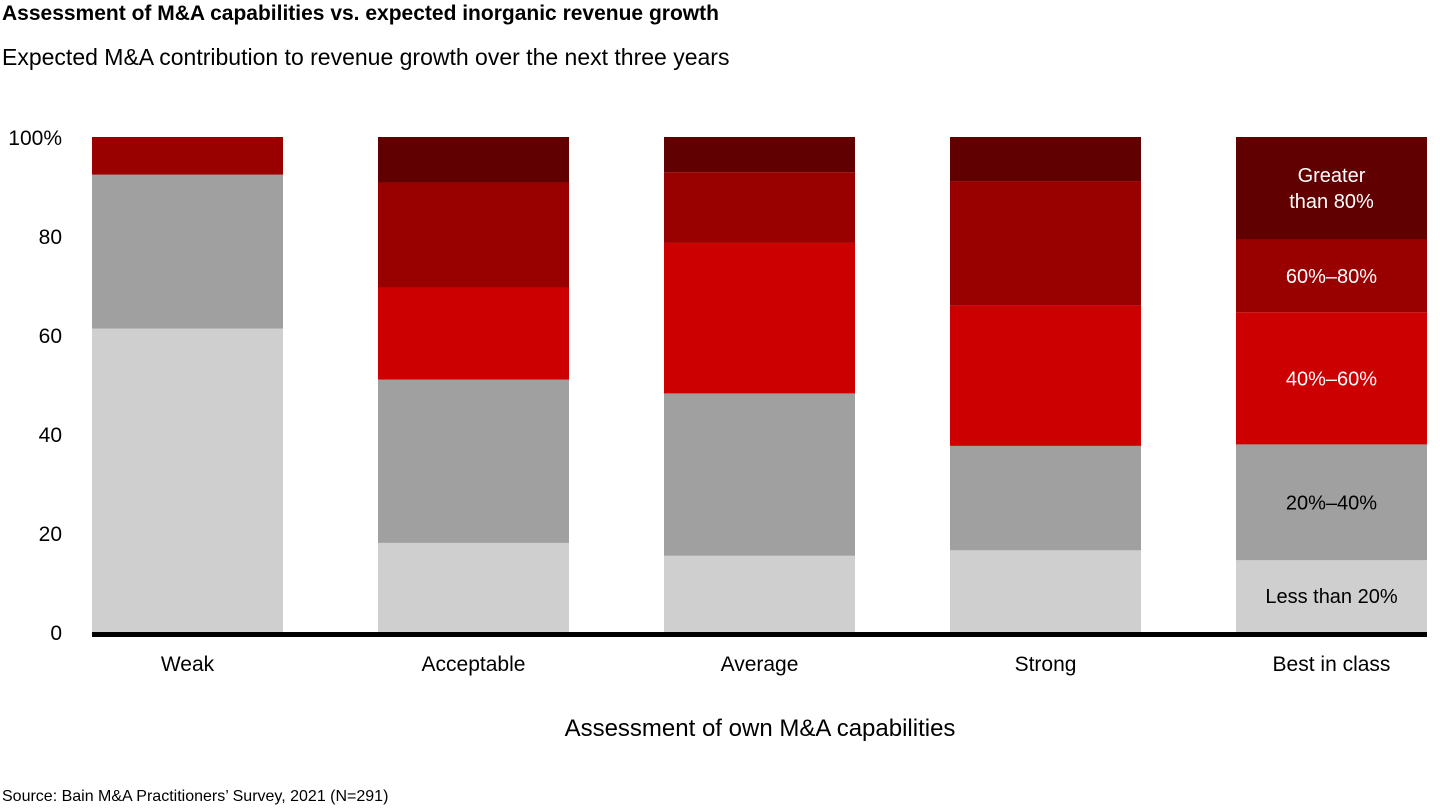 The image size is (1440, 810). I want to click on x-tick-label: Acceptable, so click(474, 664).